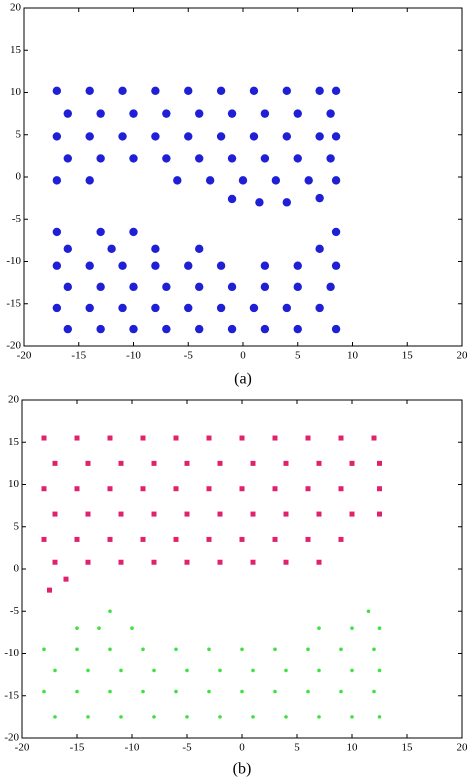 Image resolution: width=474 pixels, height=781 pixels. What do you see at coordinates (242, 769) in the screenshot?
I see `caption: (b)` at bounding box center [242, 769].